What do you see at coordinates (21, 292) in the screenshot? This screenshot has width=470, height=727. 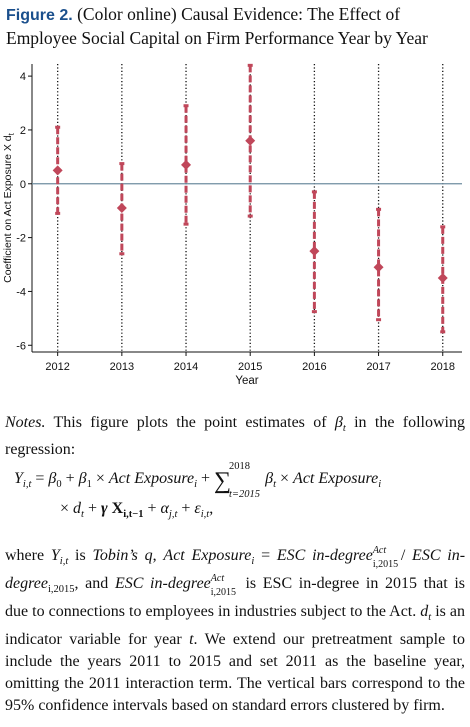 I see `y-tick-label: -4` at bounding box center [21, 292].